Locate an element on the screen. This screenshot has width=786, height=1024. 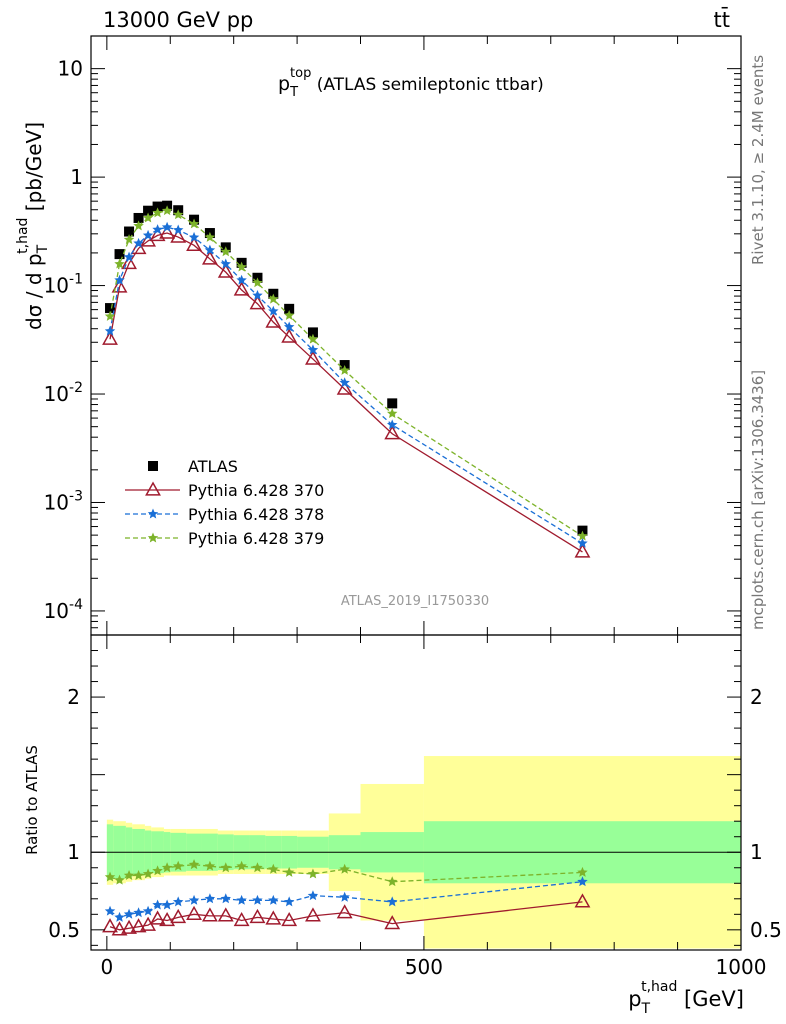
main-ylabel-d: dσ / d p is located at coordinates (34, 291).